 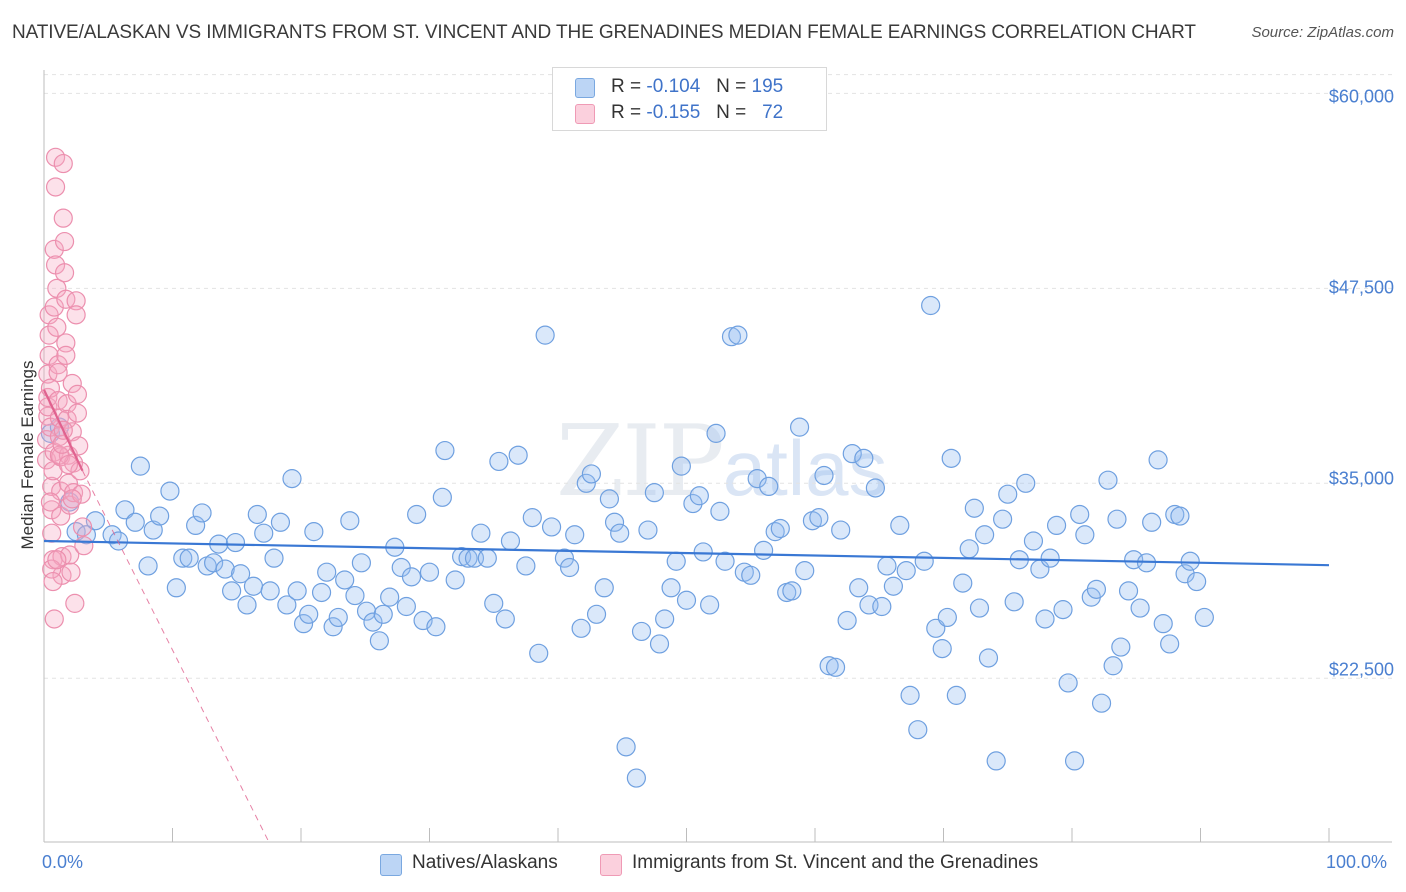 What do you see at coordinates (485, 862) in the screenshot?
I see `bottom-legend-label: Natives/Alaskans` at bounding box center [485, 862].